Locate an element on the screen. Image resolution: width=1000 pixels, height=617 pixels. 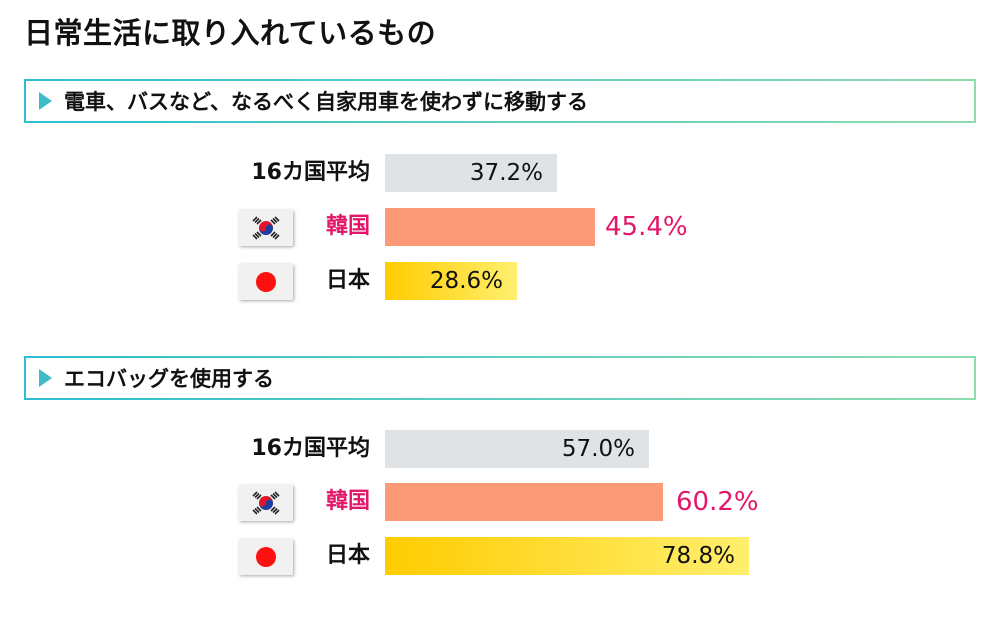
bar-average: 57.0% is located at coordinates (517, 449).